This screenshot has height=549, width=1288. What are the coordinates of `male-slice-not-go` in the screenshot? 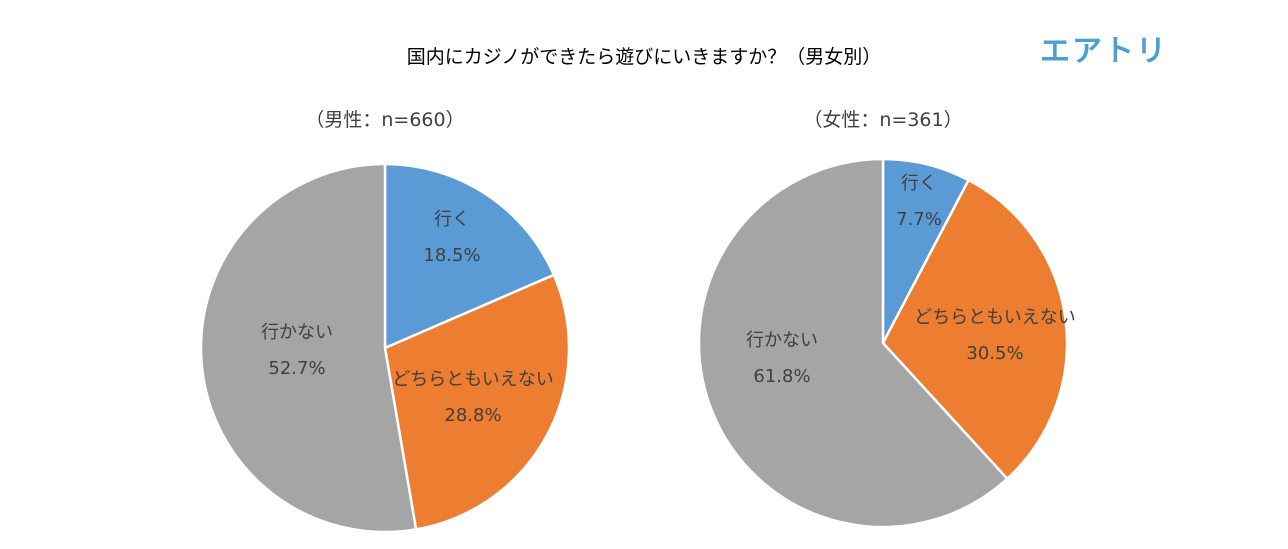 It's located at (308, 348).